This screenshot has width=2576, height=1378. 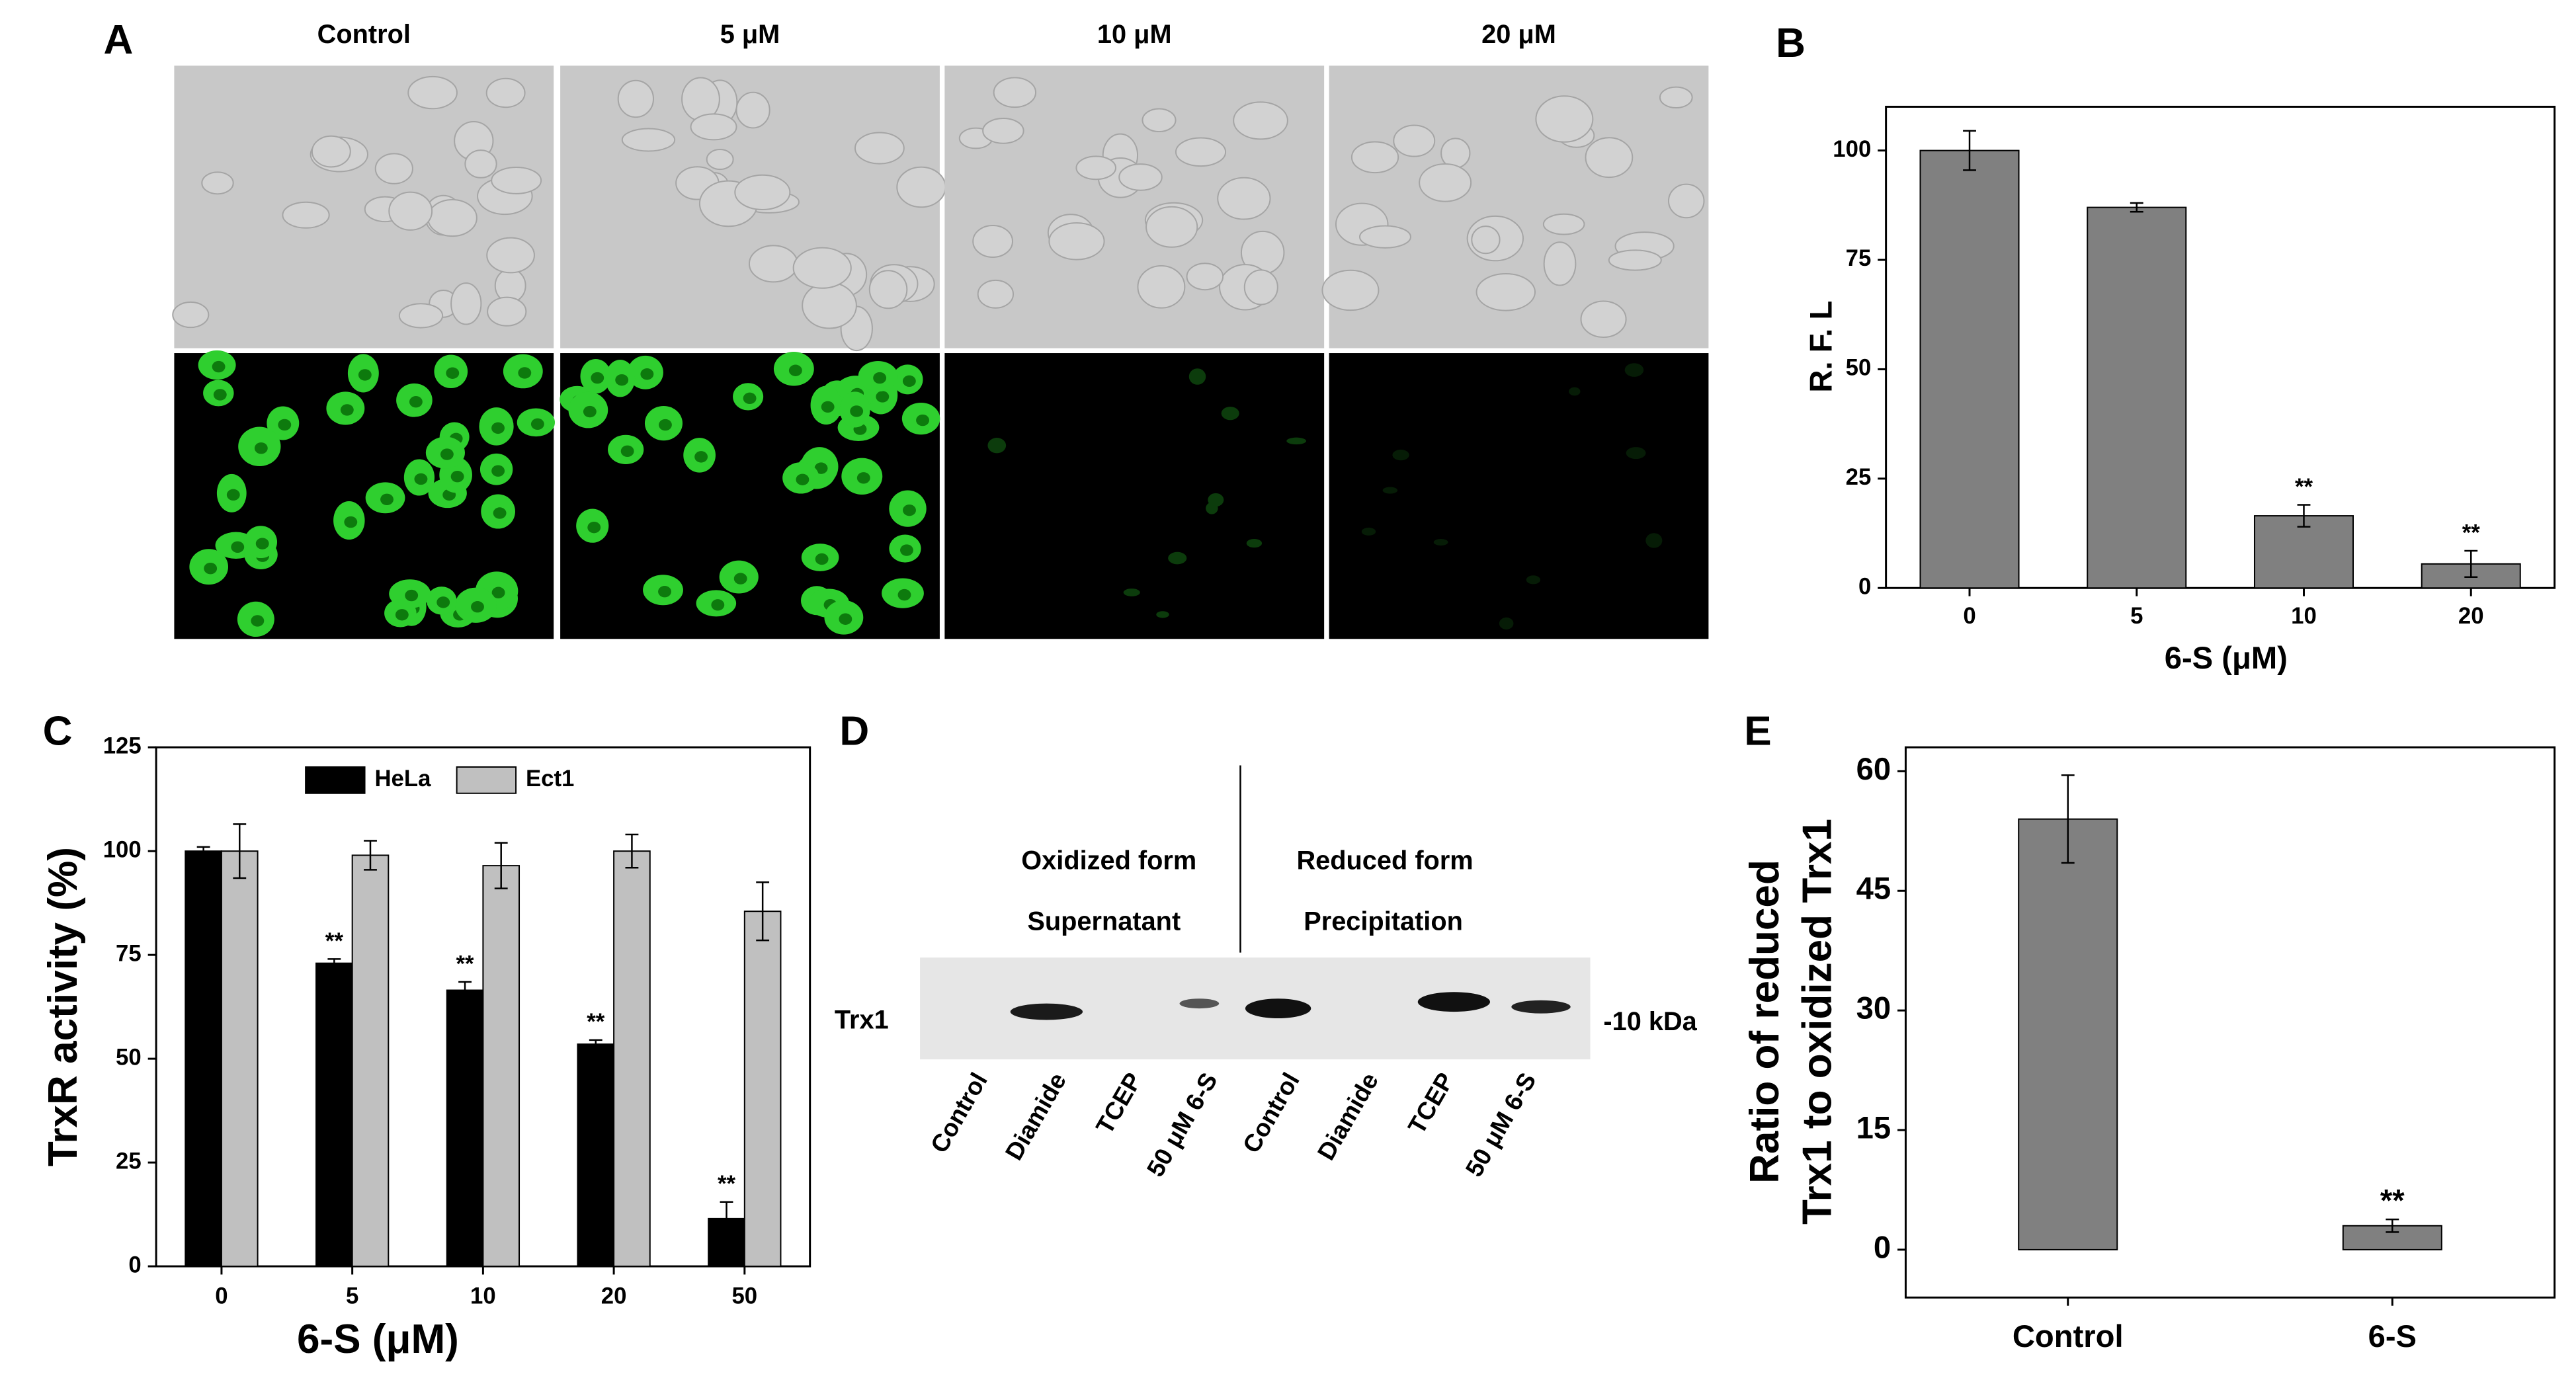 What do you see at coordinates (2471, 616) in the screenshot?
I see `x-tick-label: 20` at bounding box center [2471, 616].